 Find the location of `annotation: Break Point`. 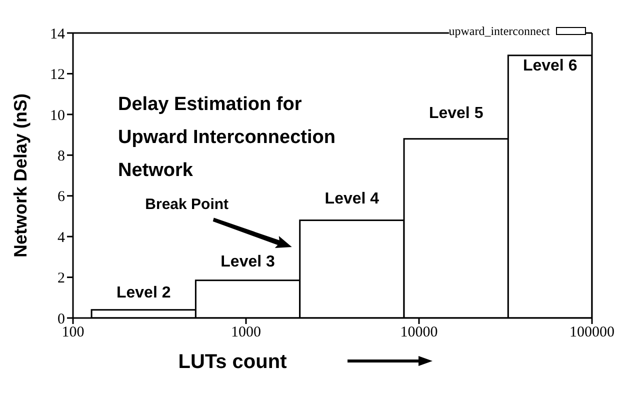

annotation: Break Point is located at coordinates (187, 204).